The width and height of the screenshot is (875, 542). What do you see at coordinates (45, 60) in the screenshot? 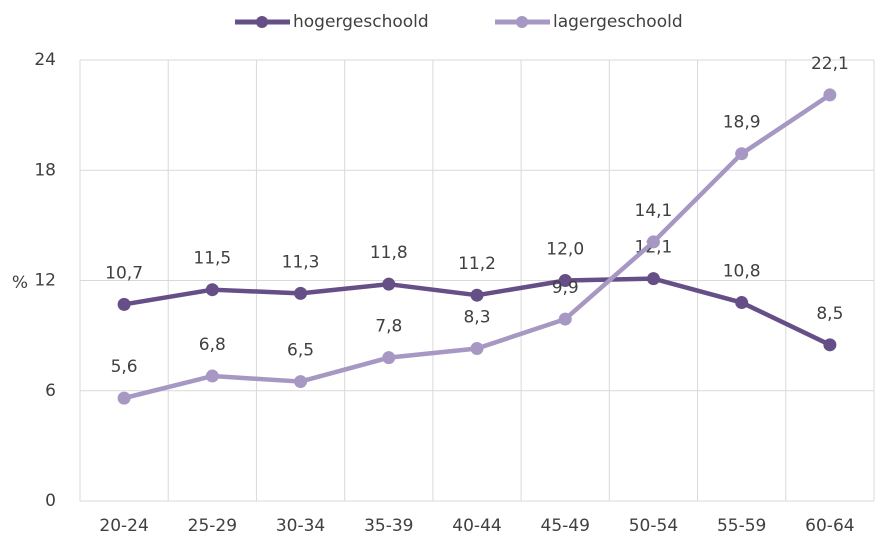
I see `y-tick-label: 24` at bounding box center [45, 60].